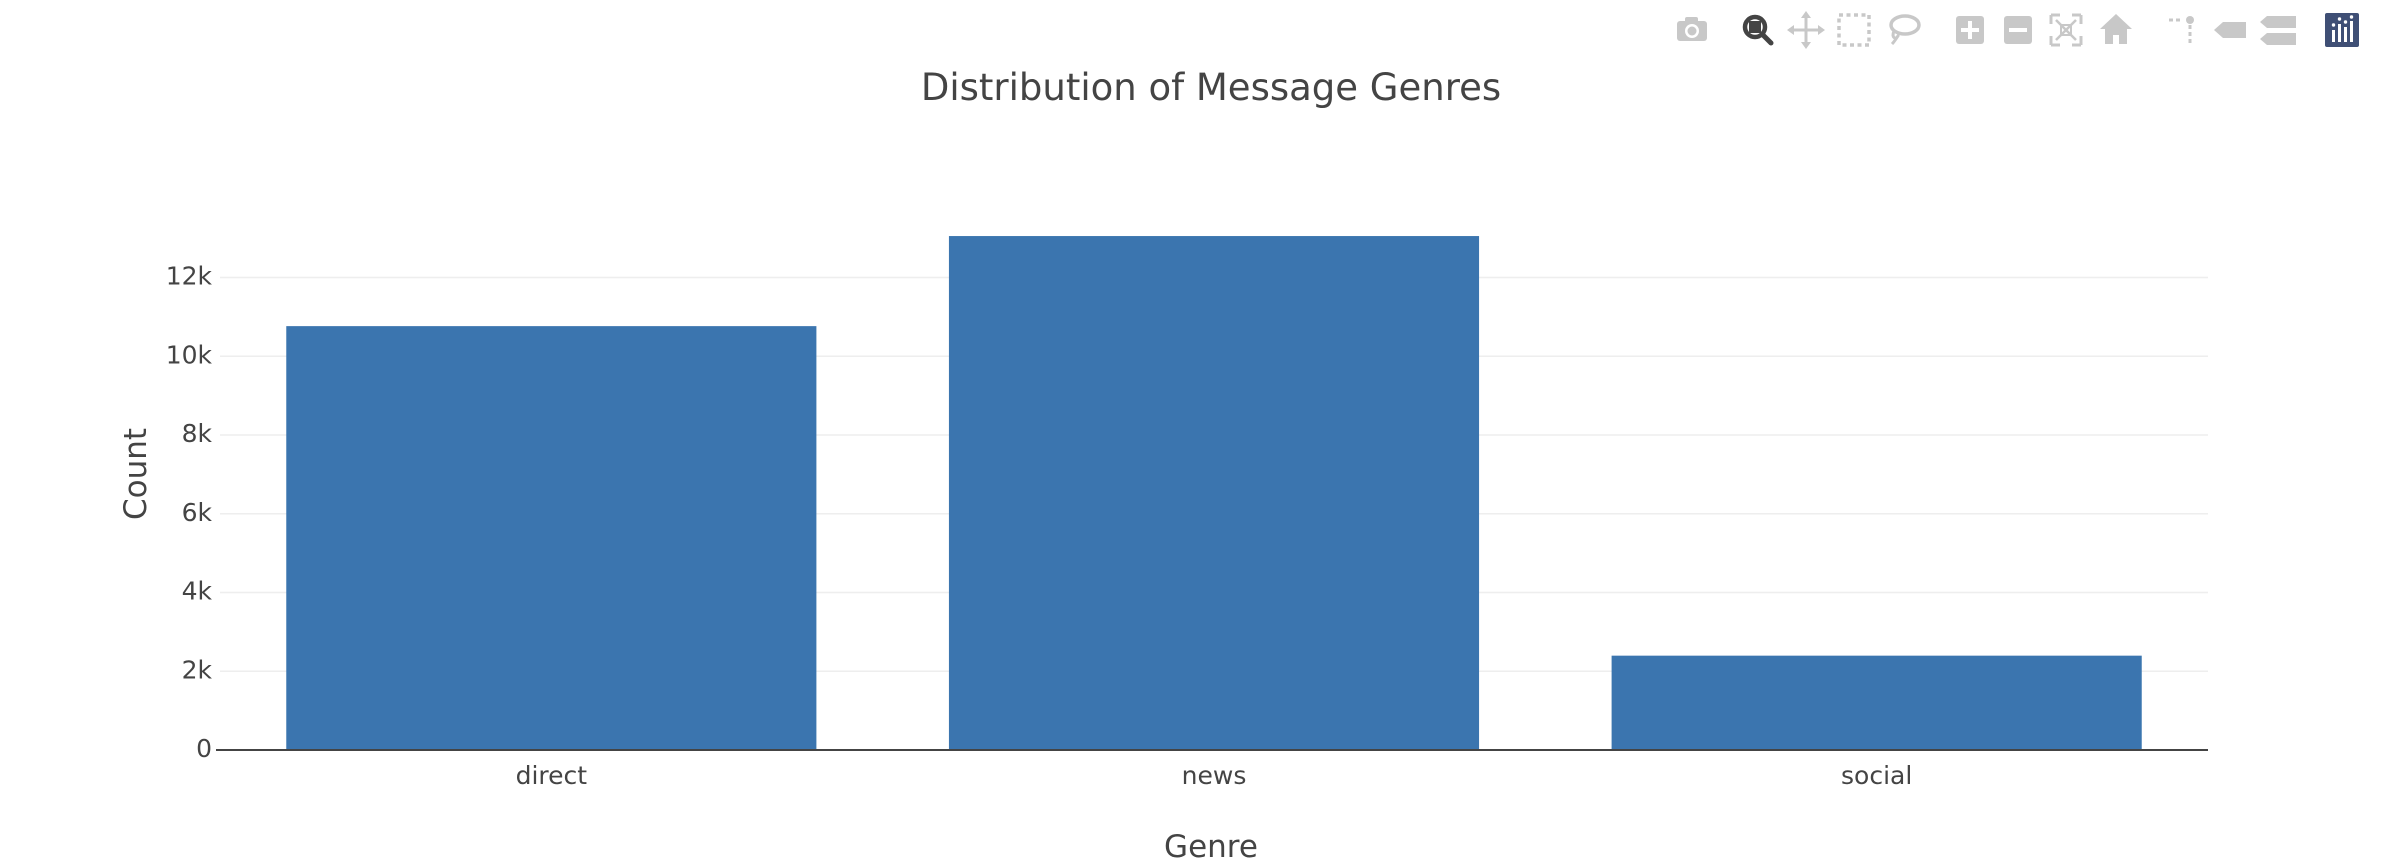  What do you see at coordinates (1211, 87) in the screenshot?
I see `chart-title: Distribution of Message Genres` at bounding box center [1211, 87].